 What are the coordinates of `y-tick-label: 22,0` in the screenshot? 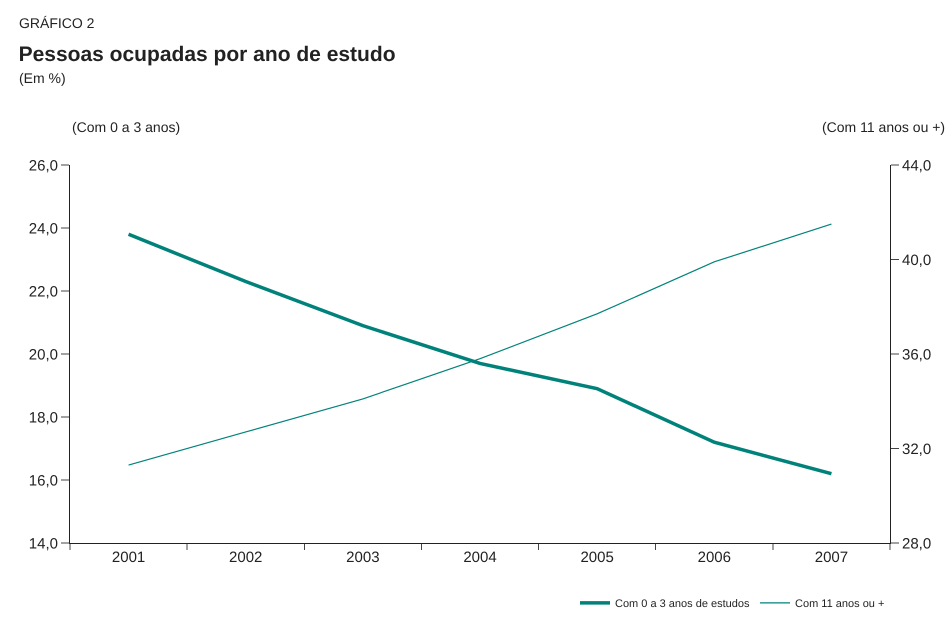 It's located at (43, 291).